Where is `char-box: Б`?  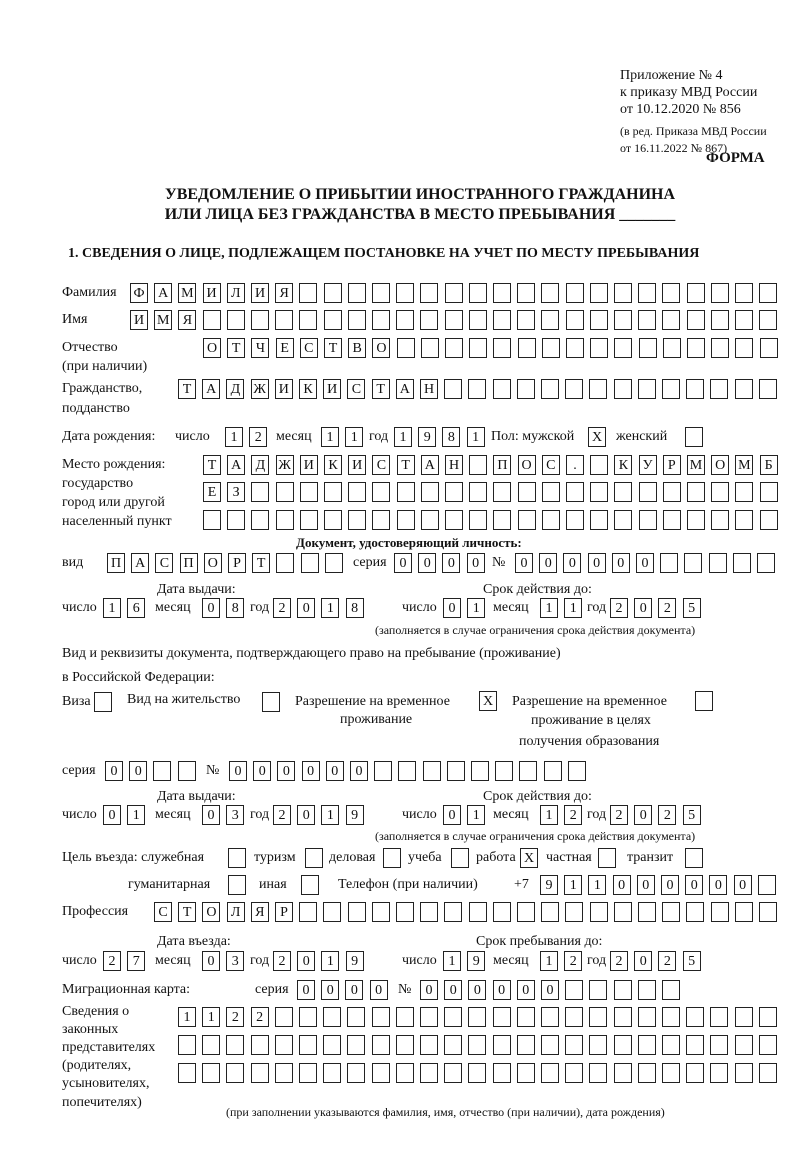 char-box: Б is located at coordinates (768, 465).